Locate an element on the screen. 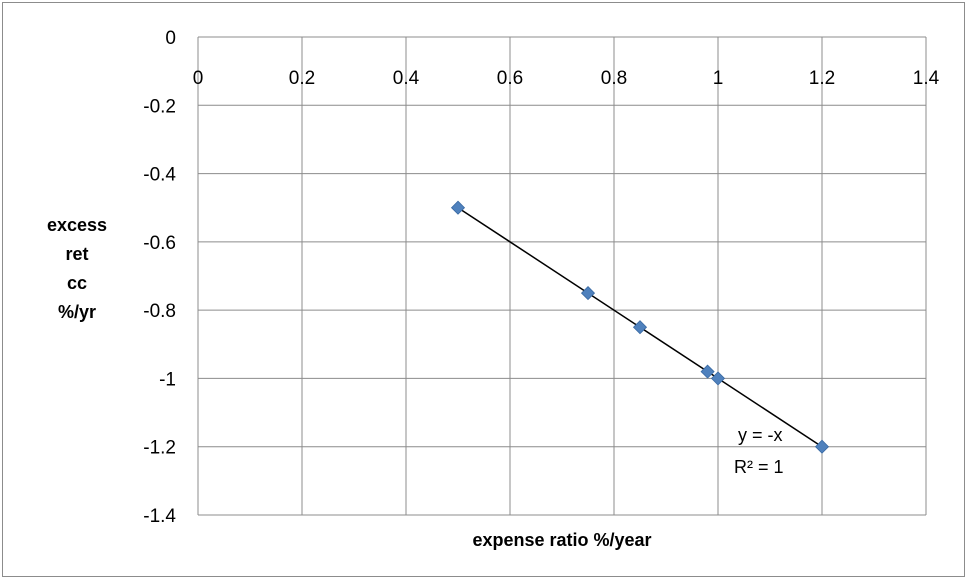  y-axis-title-line: excess is located at coordinates (77, 225).